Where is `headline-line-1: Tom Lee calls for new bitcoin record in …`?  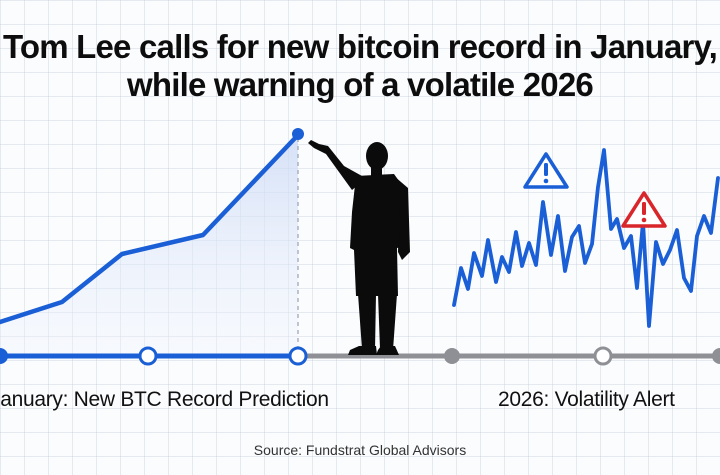 headline-line-1: Tom Lee calls for new bitcoin record in … is located at coordinates (360, 46).